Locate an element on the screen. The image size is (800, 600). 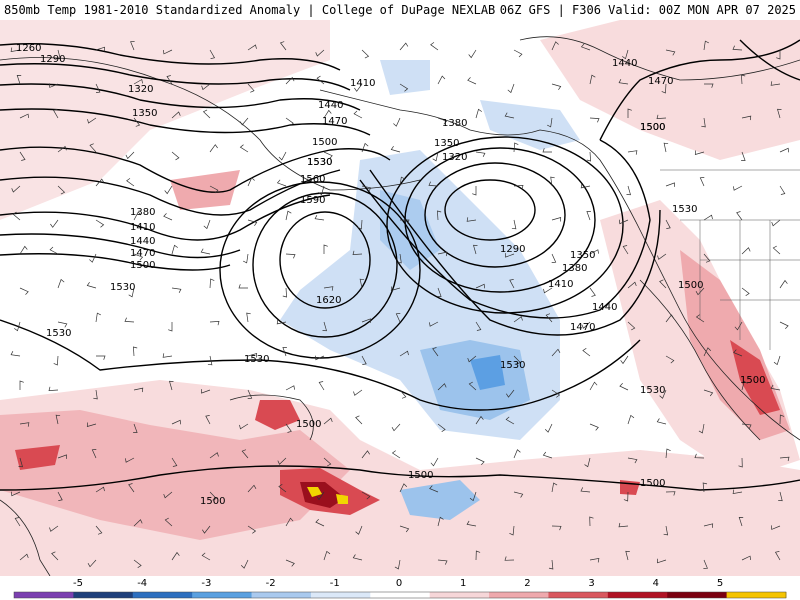
contour-label: 1590 is located at coordinates (312, 200).